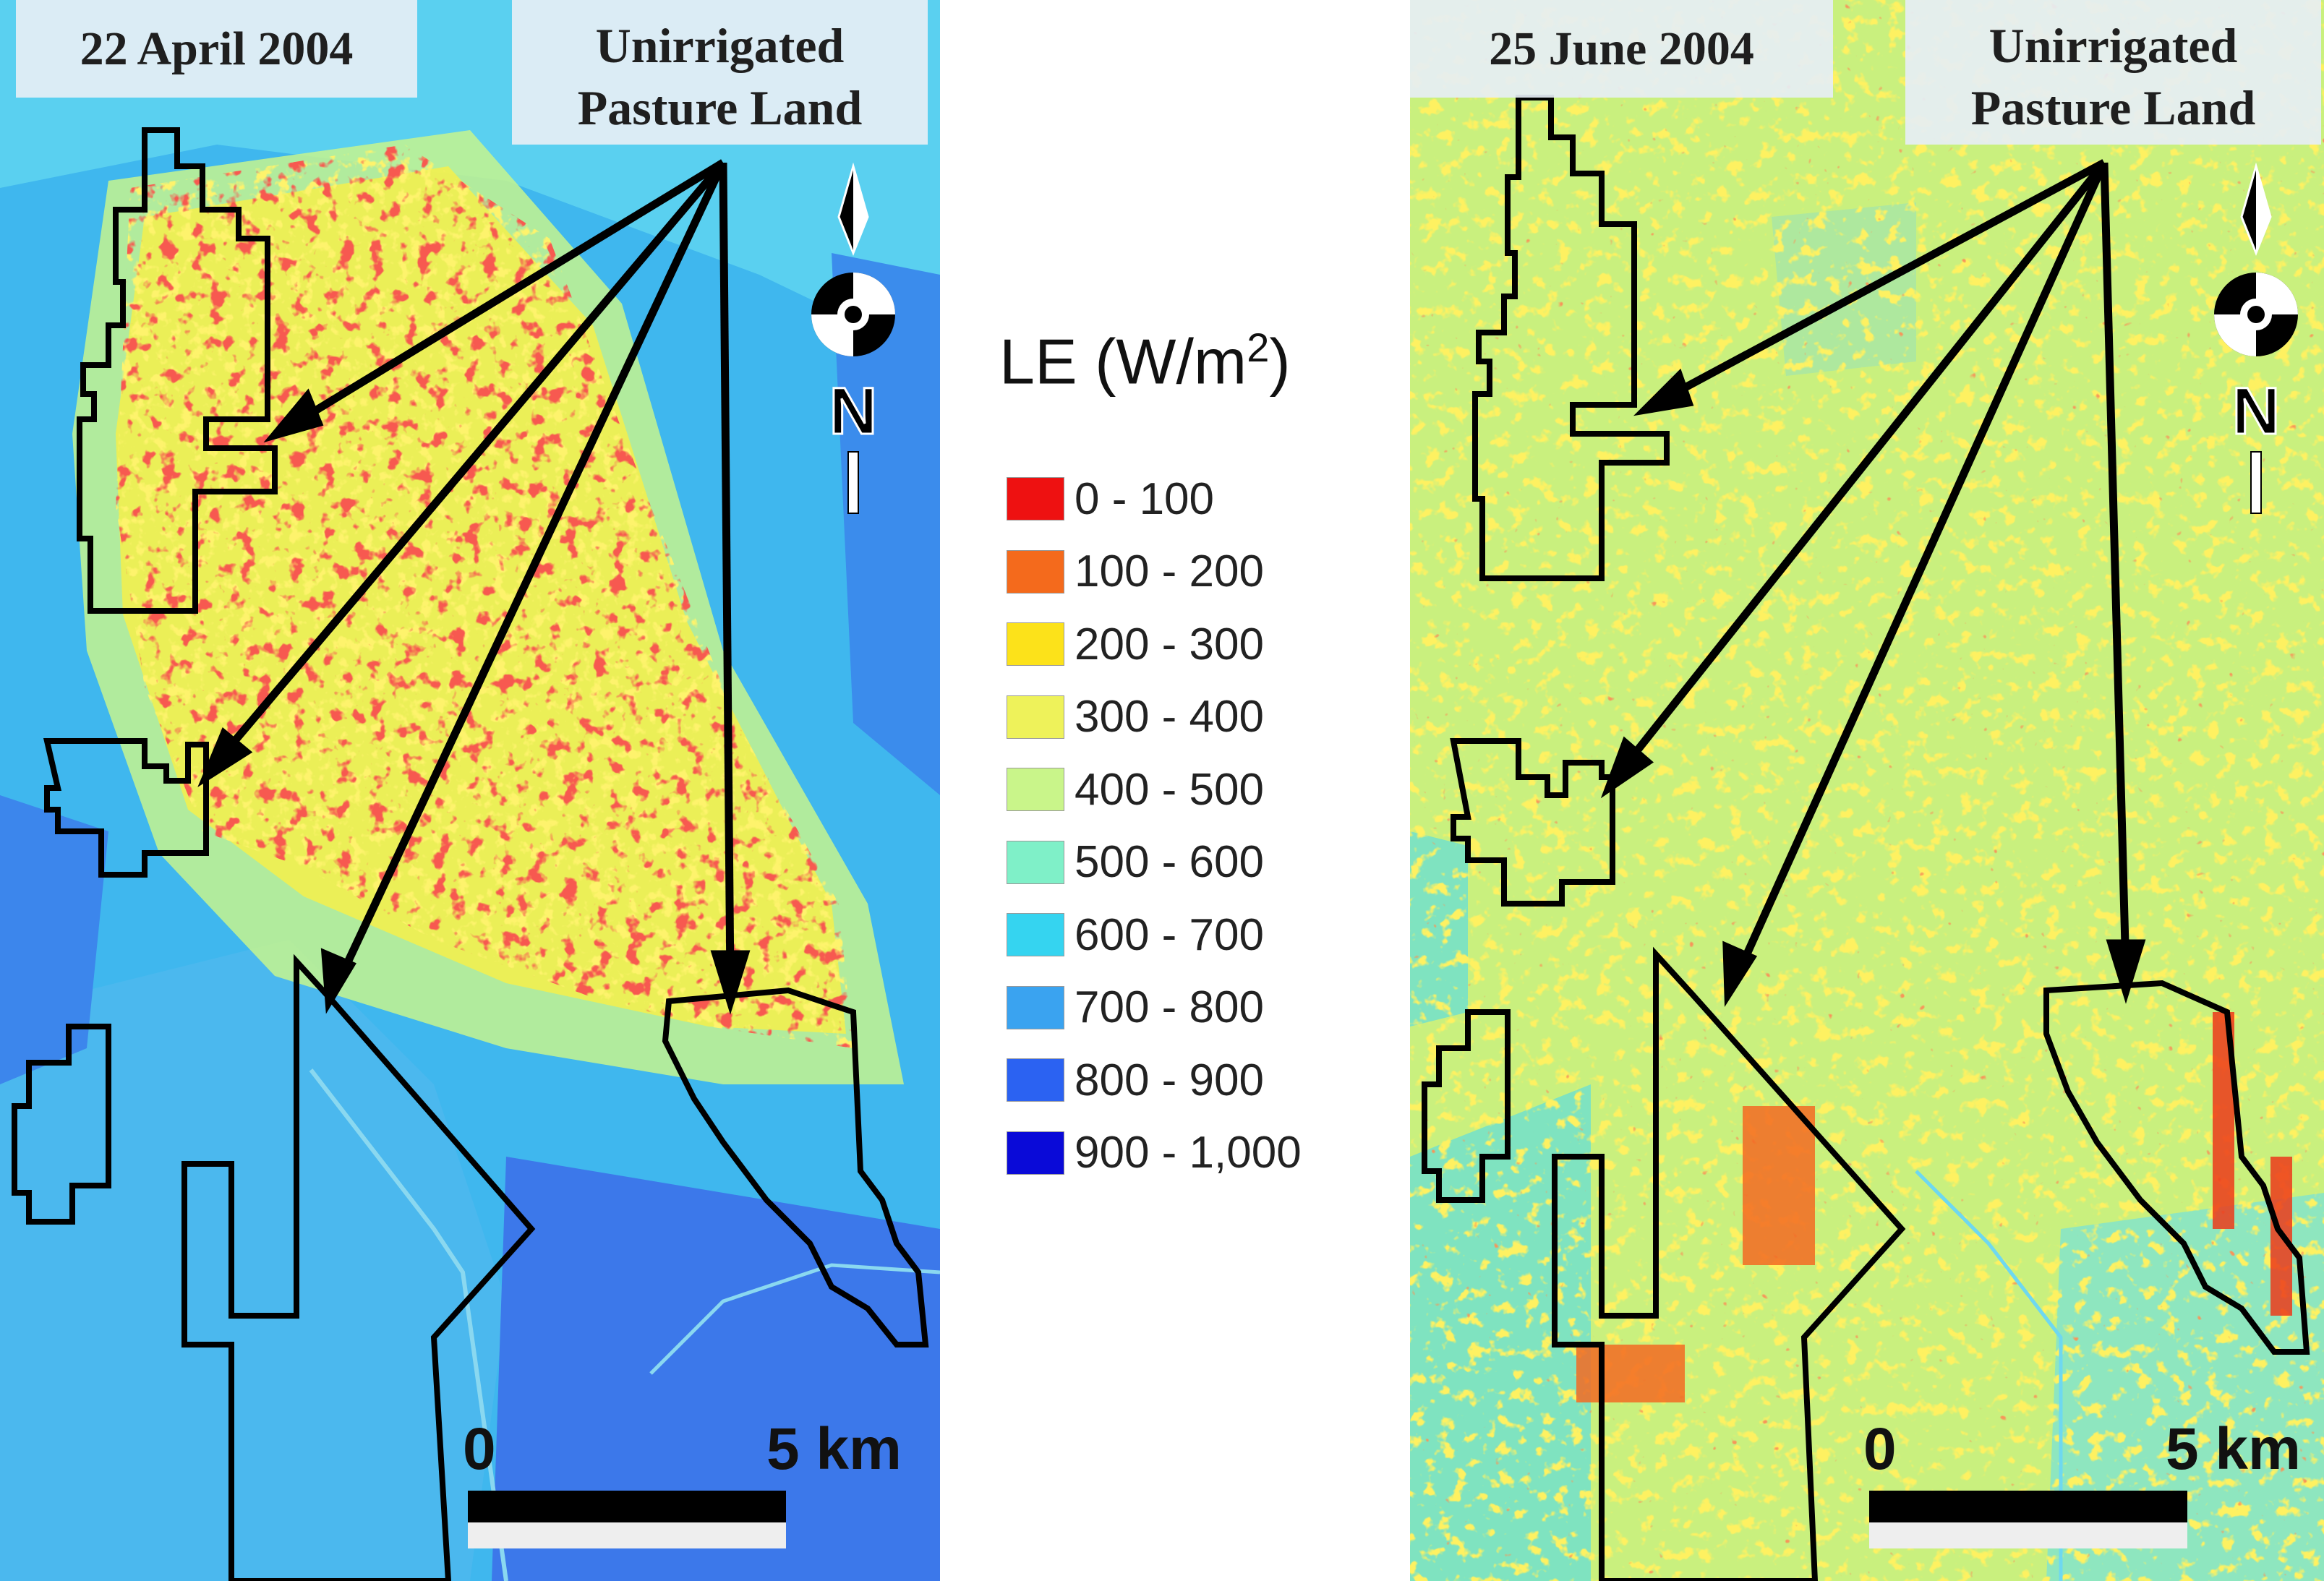  Describe the element at coordinates (2233, 1449) in the screenshot. I see `right-scale-end: 5 km` at that location.